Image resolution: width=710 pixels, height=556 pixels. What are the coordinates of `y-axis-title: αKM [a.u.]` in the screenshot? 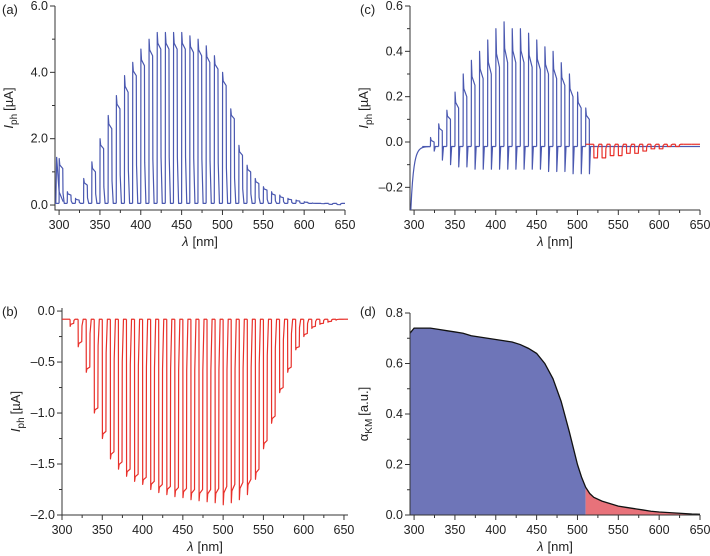 It's located at (365, 414).